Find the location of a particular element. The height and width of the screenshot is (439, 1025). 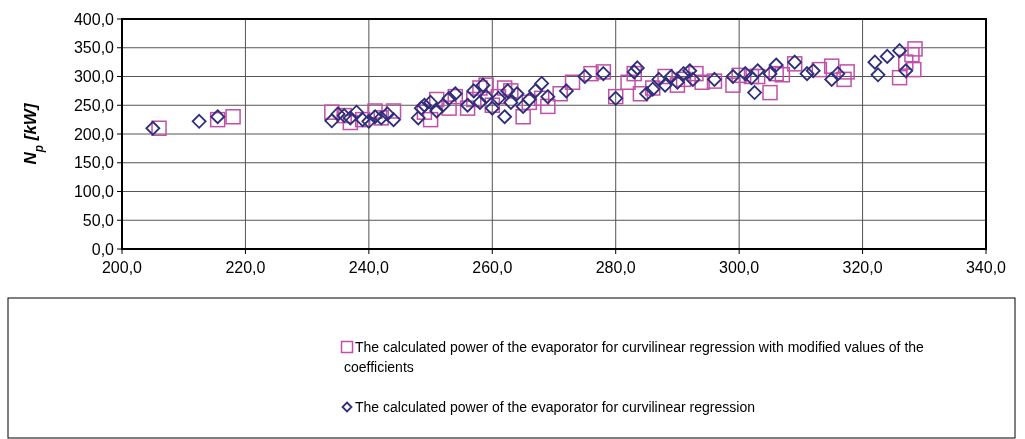

x-tick-label: 260,0 is located at coordinates (492, 267).